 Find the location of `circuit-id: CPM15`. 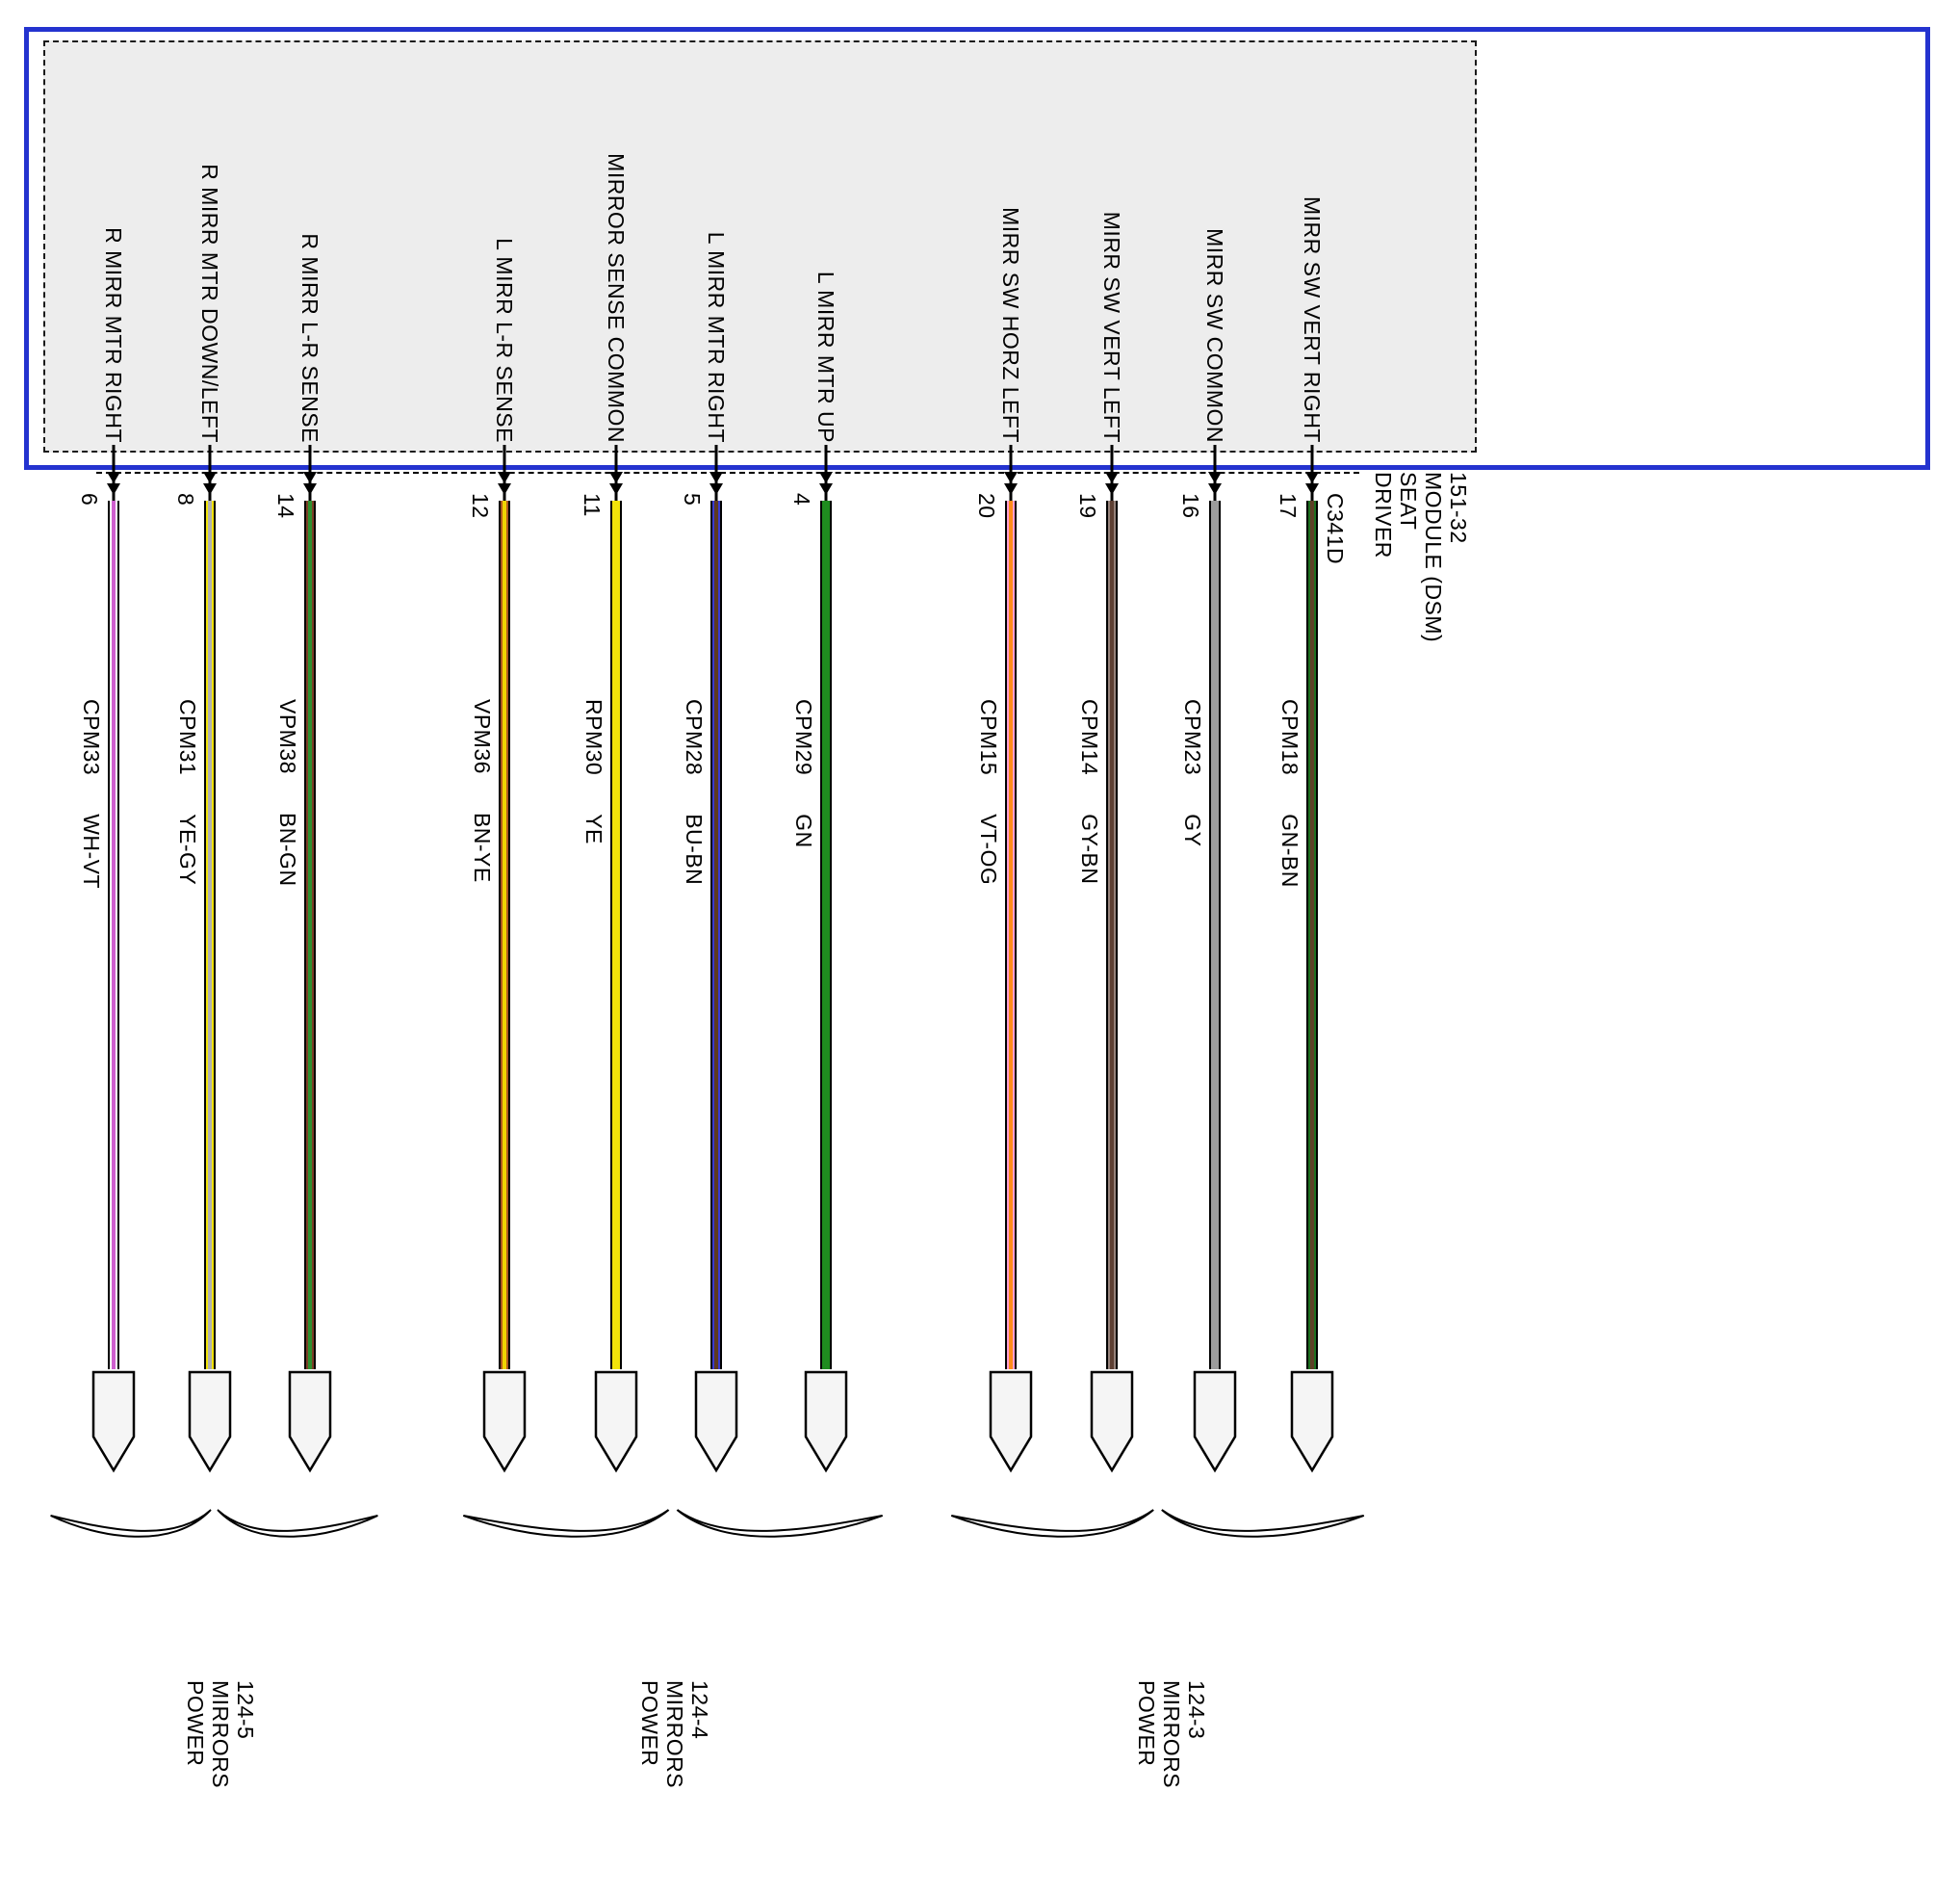

circuit-id: CPM15 is located at coordinates (988, 737).